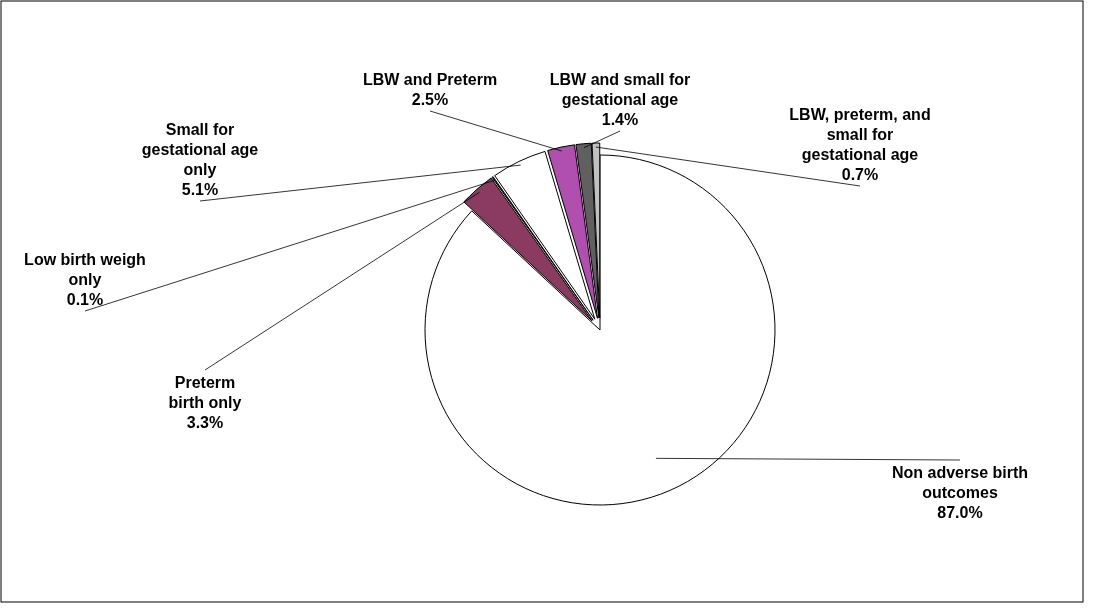 The width and height of the screenshot is (1094, 613). What do you see at coordinates (205, 392) in the screenshot?
I see `slice-label: Preterm birth only` at bounding box center [205, 392].